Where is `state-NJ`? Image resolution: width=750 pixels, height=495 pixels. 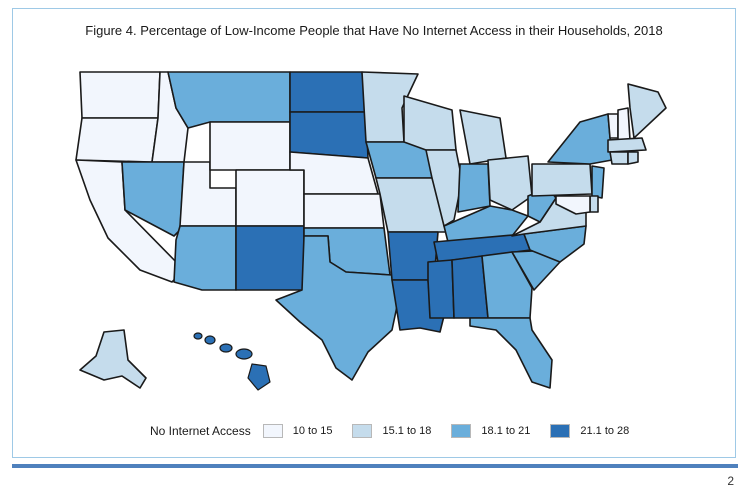
state-NJ is located at coordinates (598, 182).